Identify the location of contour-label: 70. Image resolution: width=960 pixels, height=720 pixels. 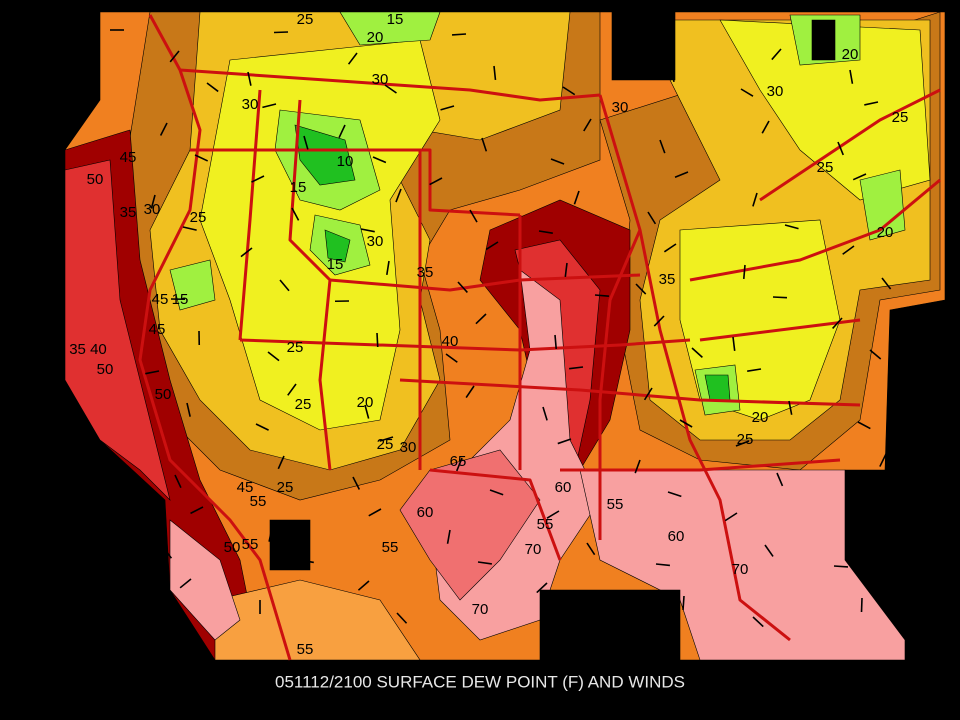
(480, 609).